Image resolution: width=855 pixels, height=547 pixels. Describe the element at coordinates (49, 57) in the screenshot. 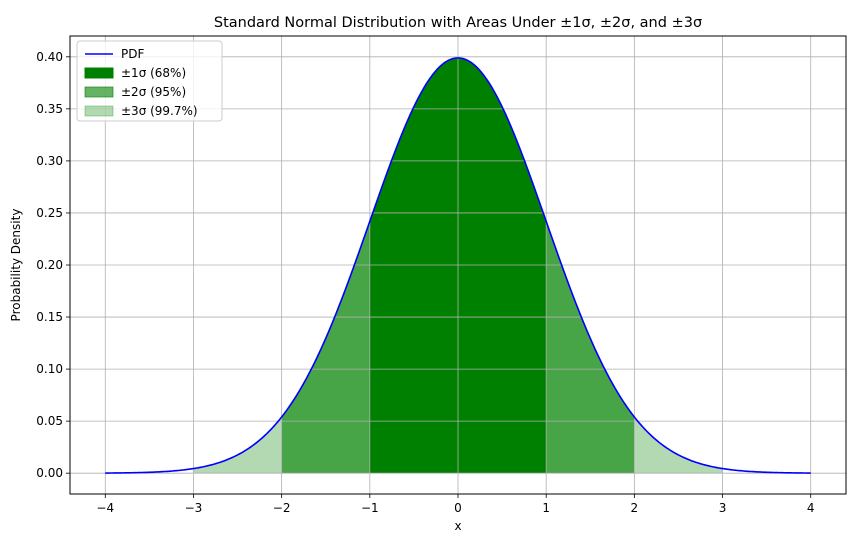

I see `y-tick-label: 0.40` at that location.